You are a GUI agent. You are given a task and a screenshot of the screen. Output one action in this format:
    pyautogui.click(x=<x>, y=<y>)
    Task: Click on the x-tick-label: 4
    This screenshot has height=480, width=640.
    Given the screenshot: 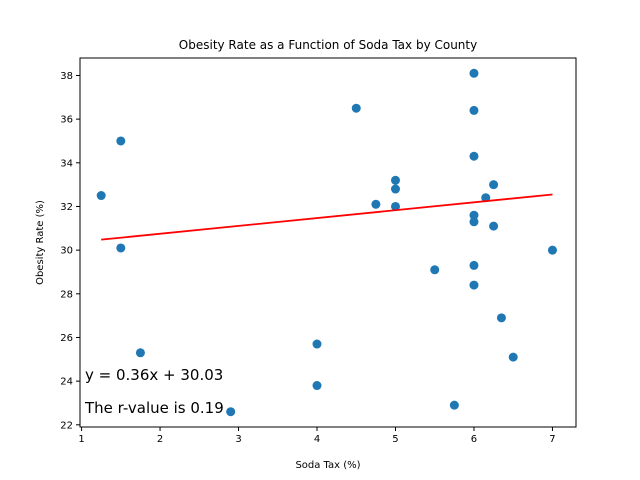 What is the action you would take?
    pyautogui.click(x=317, y=439)
    